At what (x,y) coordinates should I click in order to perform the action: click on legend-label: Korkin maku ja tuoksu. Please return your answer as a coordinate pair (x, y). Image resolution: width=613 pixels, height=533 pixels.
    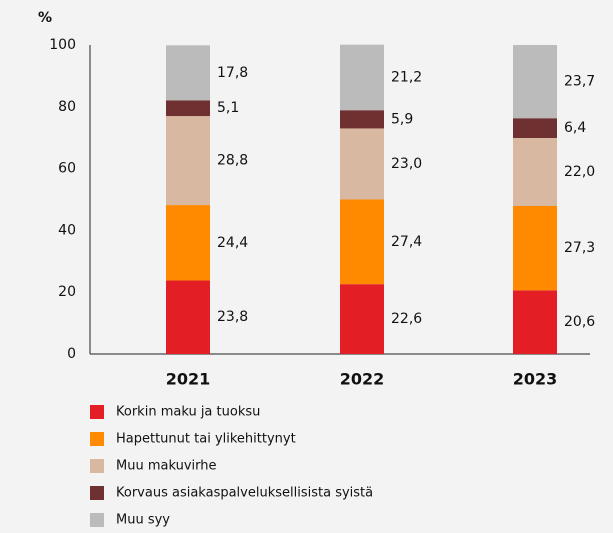
    Looking at the image, I should click on (188, 412).